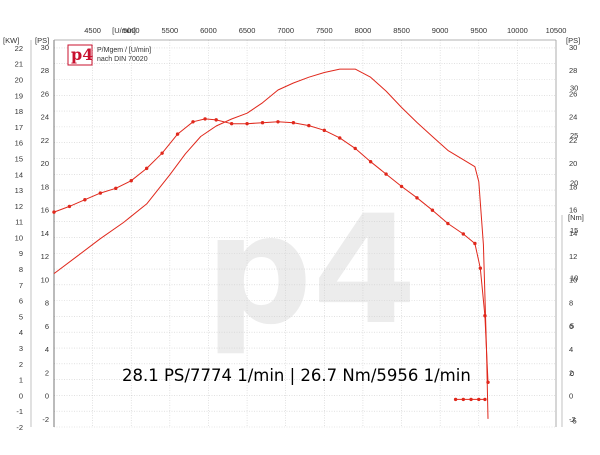 This screenshot has height=455, width=600. I want to click on nm-tick-label: 20, so click(574, 183).